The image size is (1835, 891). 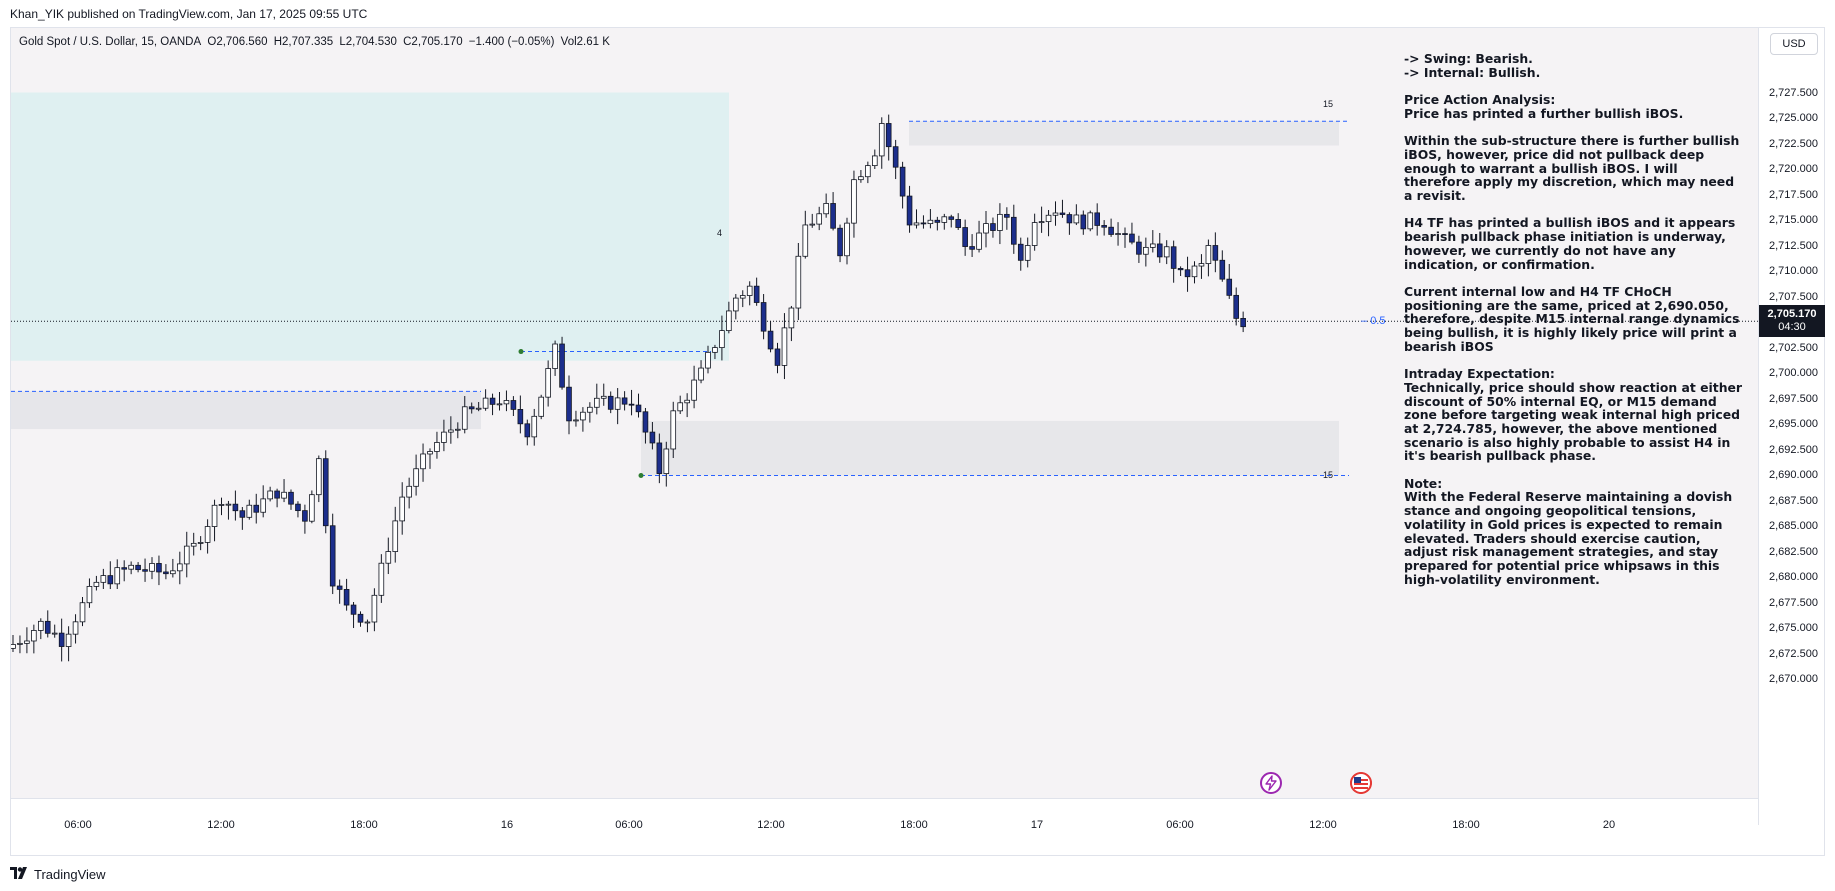 I want to click on legend-low: L2,704.530, so click(x=368, y=42).